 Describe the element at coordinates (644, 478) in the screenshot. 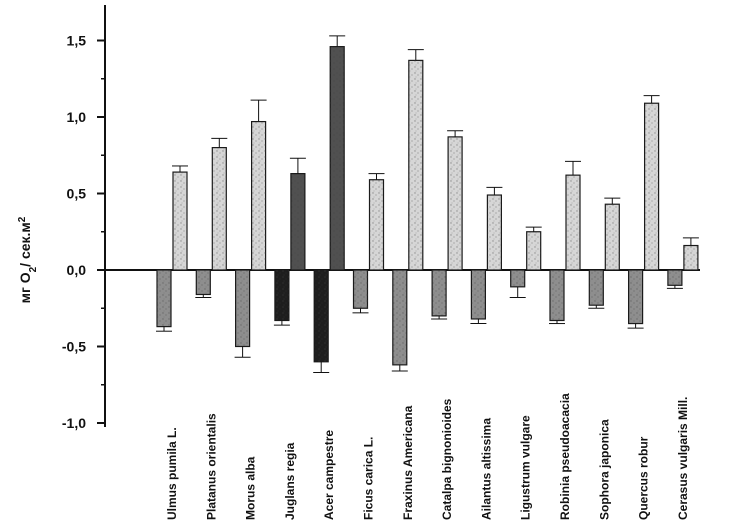

I see `category-label: Quercus robur` at that location.